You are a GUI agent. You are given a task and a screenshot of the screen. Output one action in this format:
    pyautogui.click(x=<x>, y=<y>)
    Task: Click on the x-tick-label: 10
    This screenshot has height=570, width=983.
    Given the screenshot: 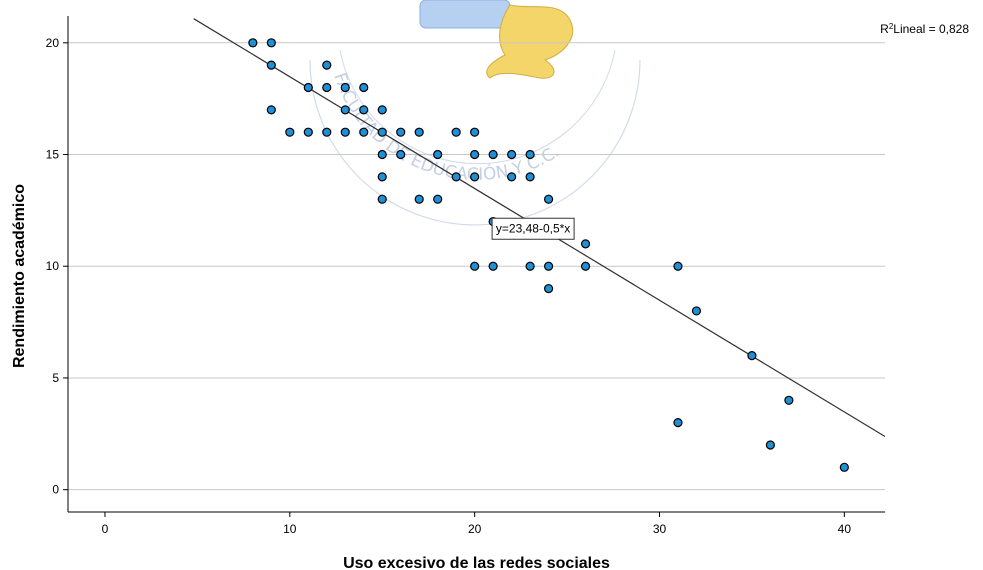 What is the action you would take?
    pyautogui.click(x=290, y=529)
    